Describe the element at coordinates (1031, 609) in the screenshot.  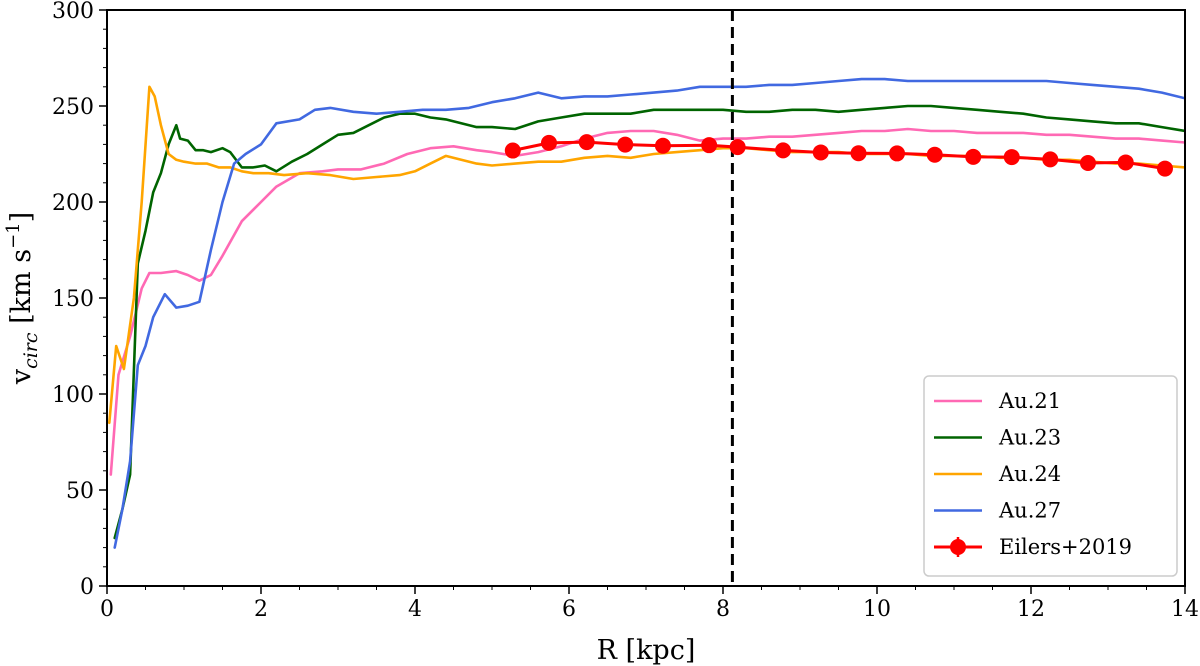
I see `x-tick-label: 12` at that location.